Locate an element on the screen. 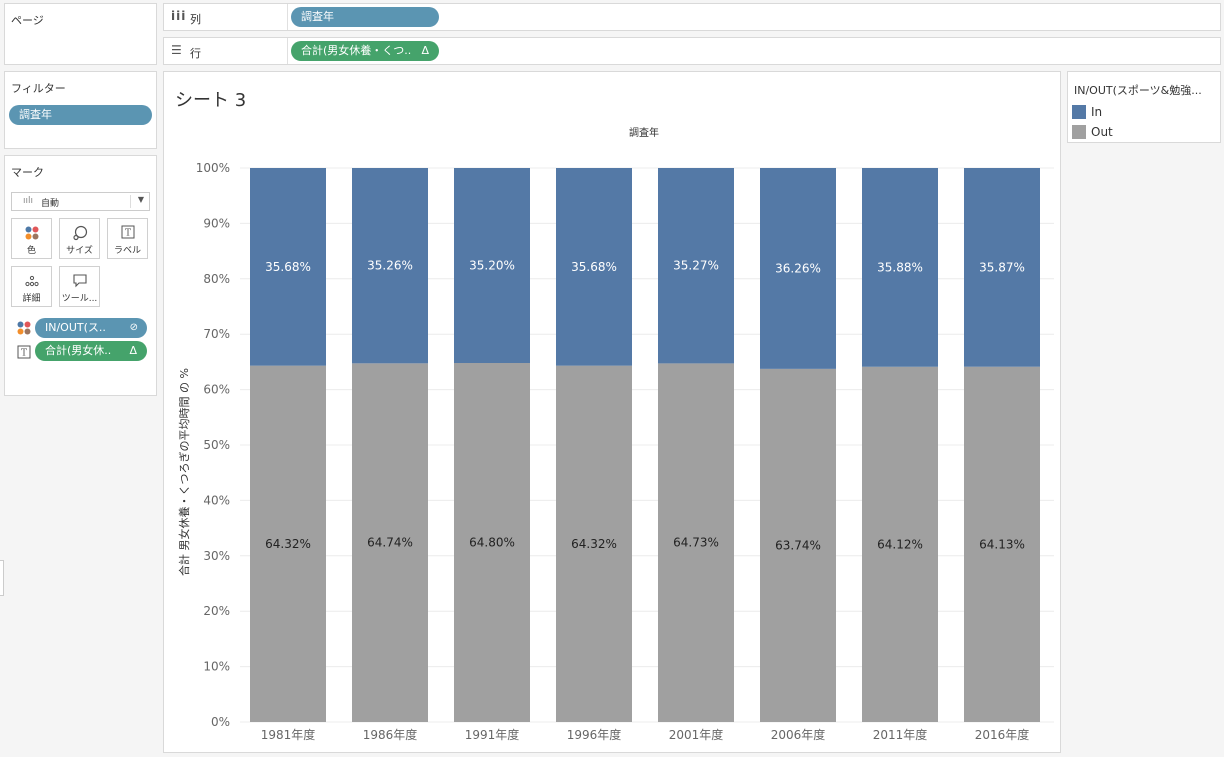 The height and width of the screenshot is (757, 1224). rows-pill: 合計(男女休養・くつ.. Δ is located at coordinates (365, 51).